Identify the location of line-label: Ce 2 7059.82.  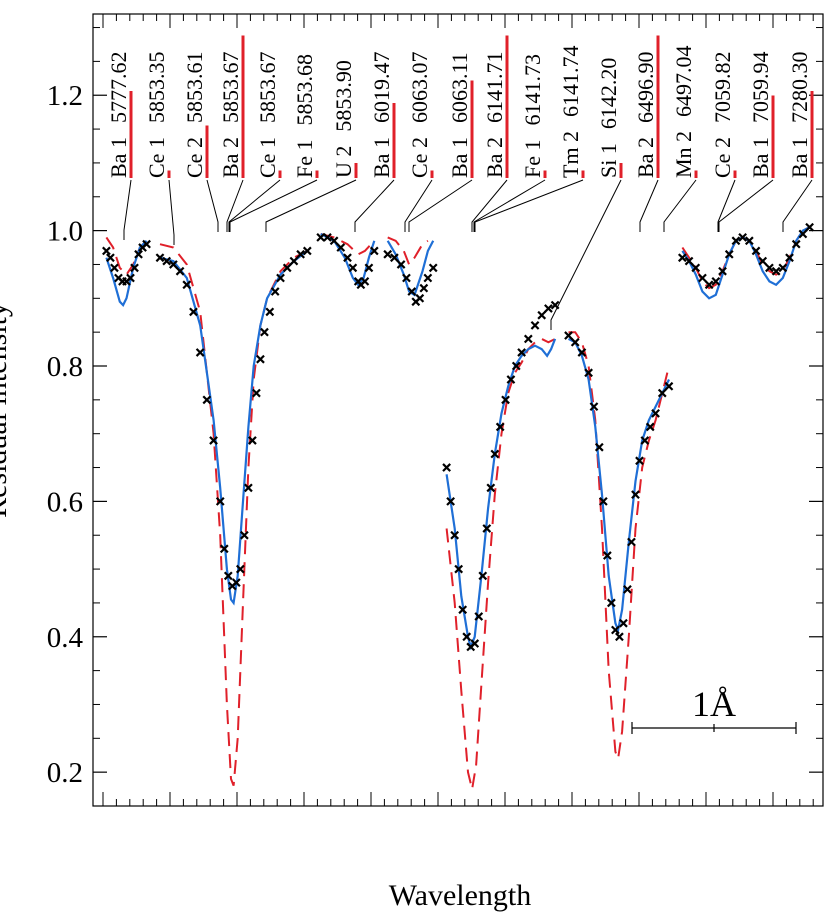
(723, 142).